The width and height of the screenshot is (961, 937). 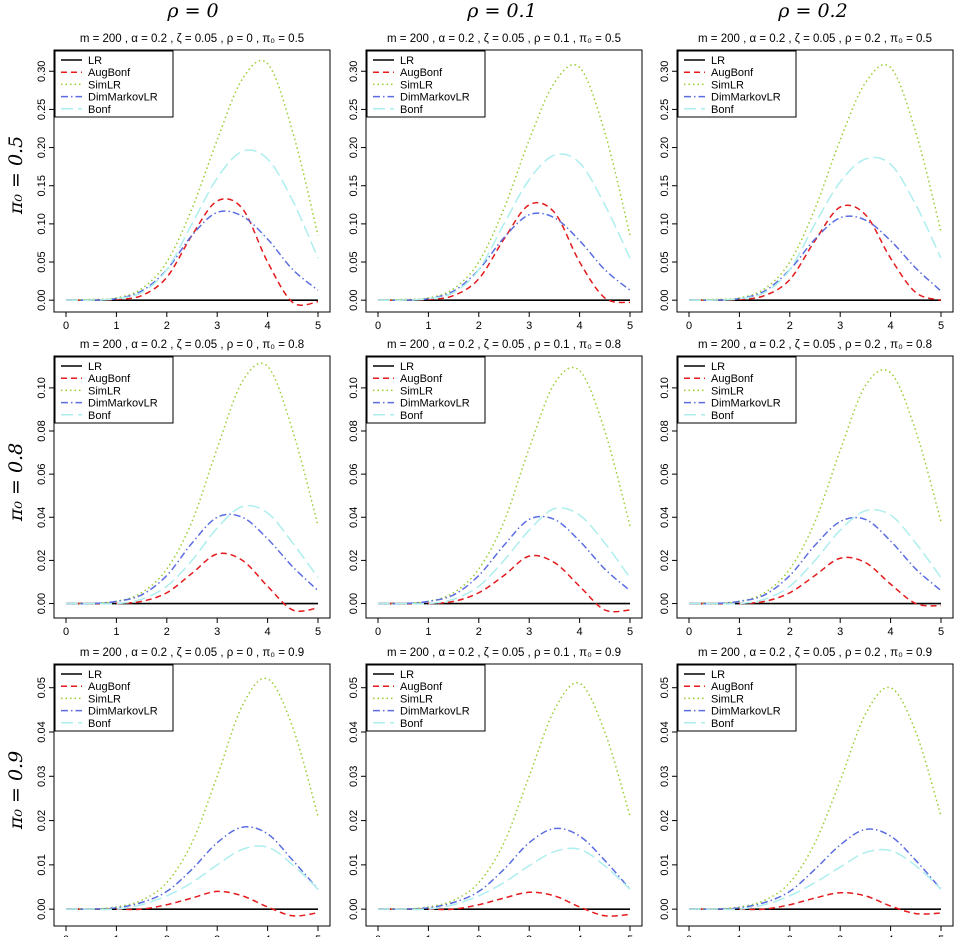 I want to click on legend-label-augbonf: AugBonf, so click(x=421, y=379).